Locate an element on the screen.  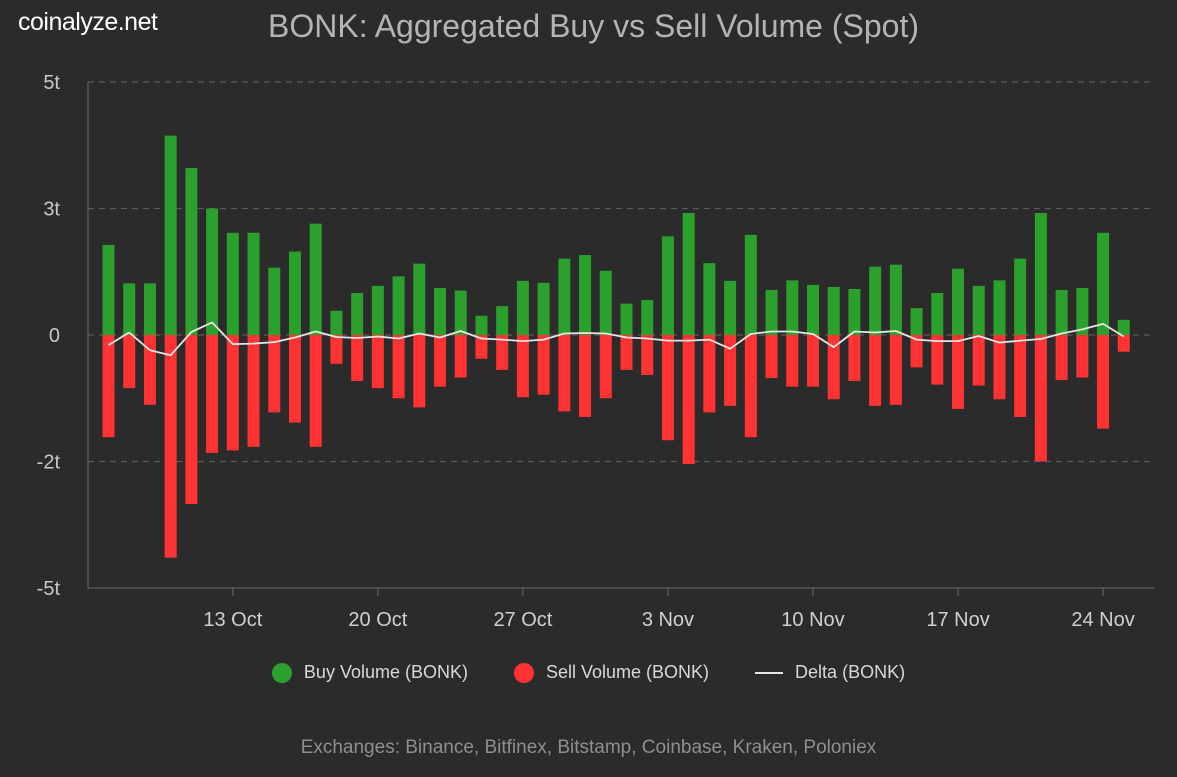
delta-line is located at coordinates (616, 339).